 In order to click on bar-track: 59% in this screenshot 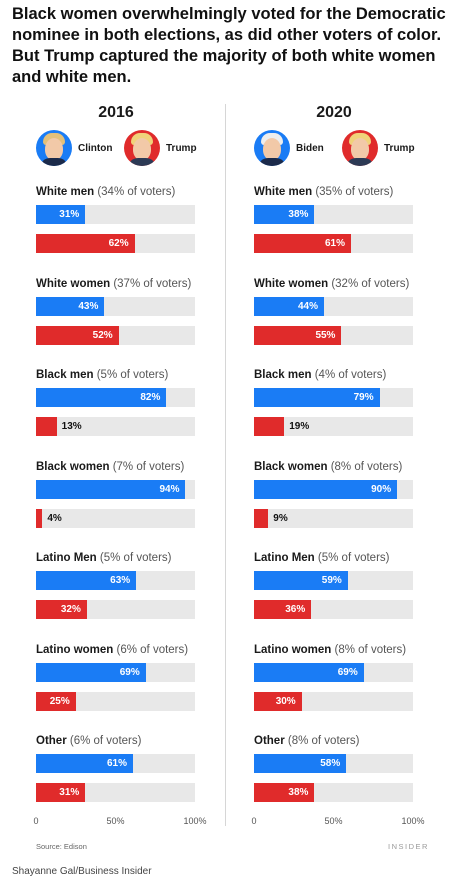, I will do `click(333, 580)`.